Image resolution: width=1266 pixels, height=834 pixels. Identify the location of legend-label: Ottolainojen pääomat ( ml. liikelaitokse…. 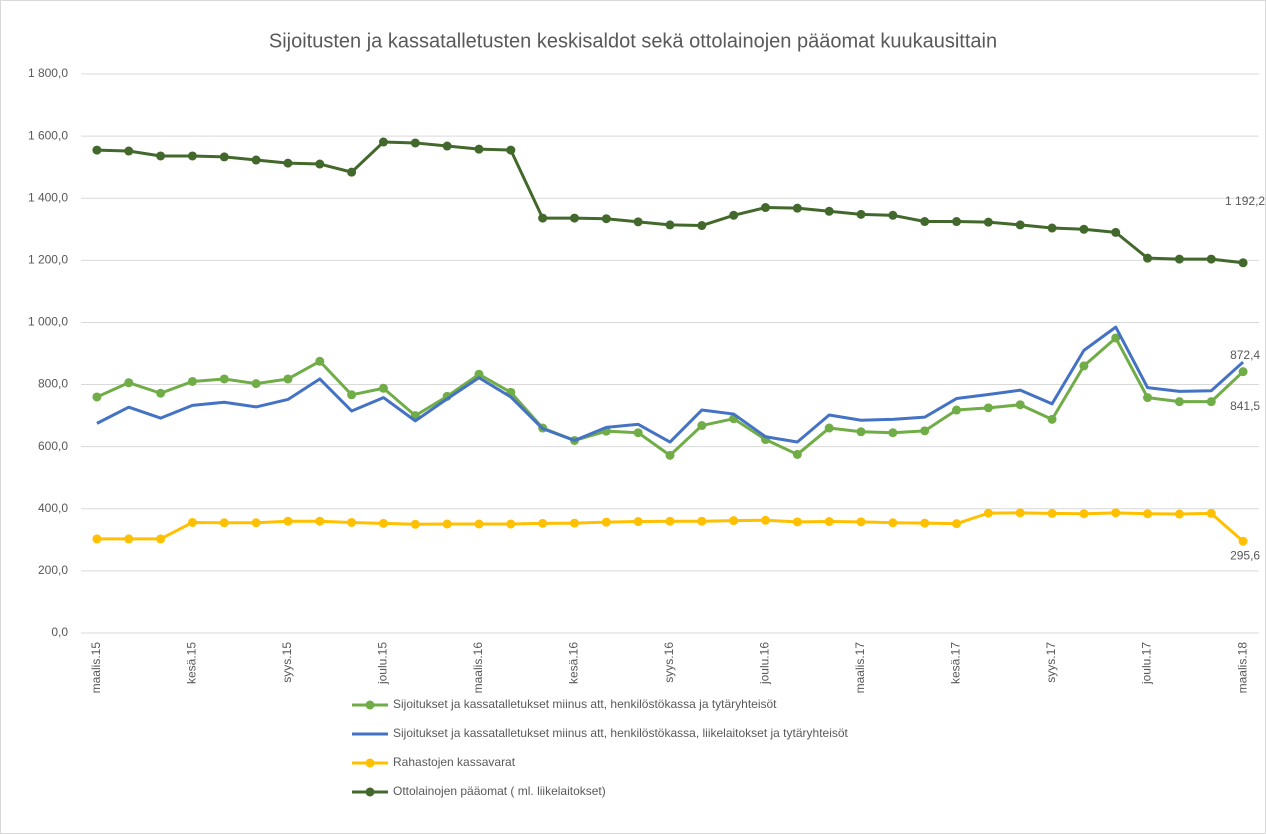
(499, 791).